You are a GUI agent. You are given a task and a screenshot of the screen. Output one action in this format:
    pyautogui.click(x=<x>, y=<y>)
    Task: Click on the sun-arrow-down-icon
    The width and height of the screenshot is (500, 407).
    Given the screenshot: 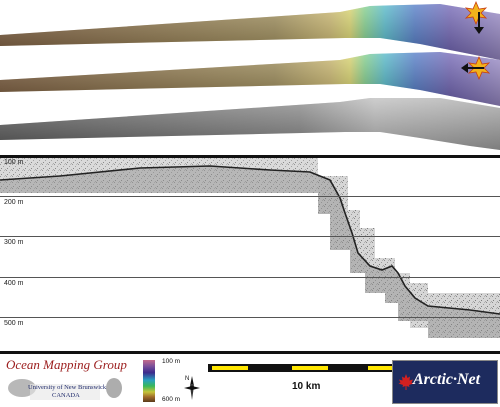 What is the action you would take?
    pyautogui.click(x=476, y=17)
    